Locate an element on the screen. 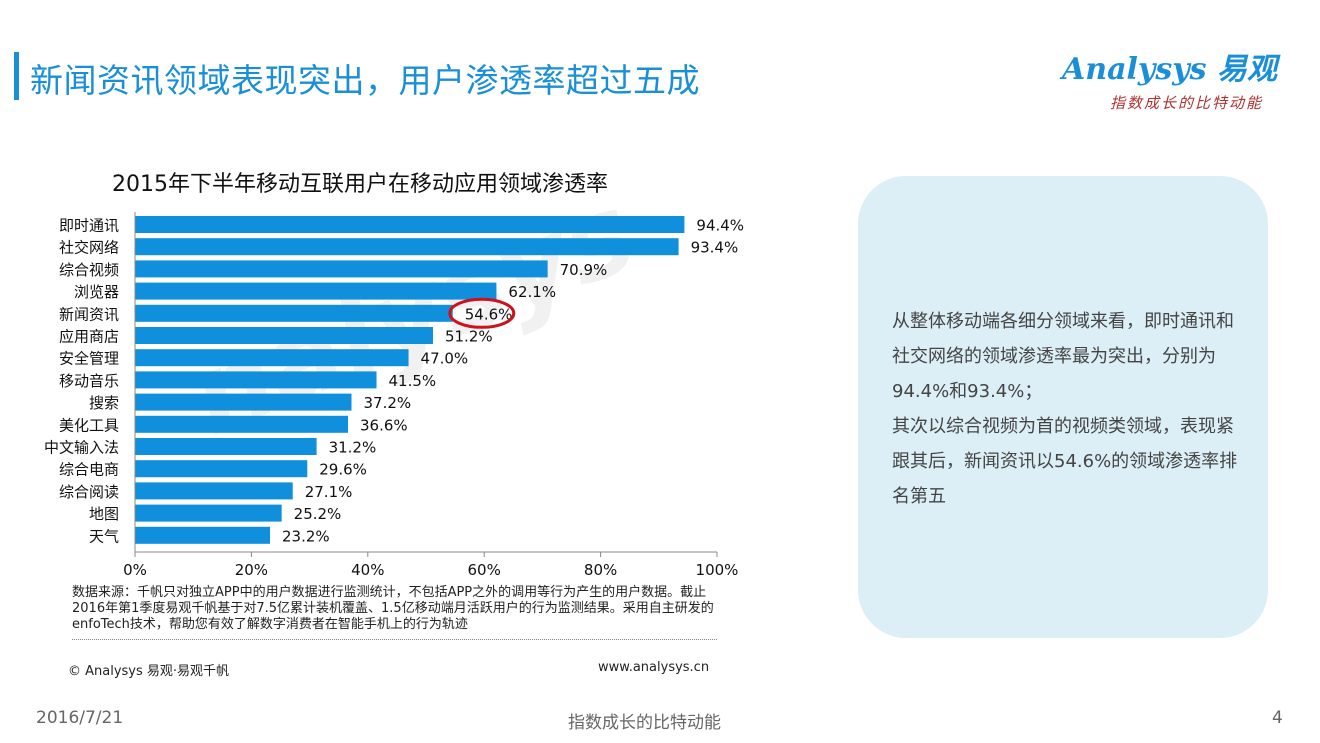 The image size is (1320, 743). value-label-2: 70.9% is located at coordinates (584, 270).